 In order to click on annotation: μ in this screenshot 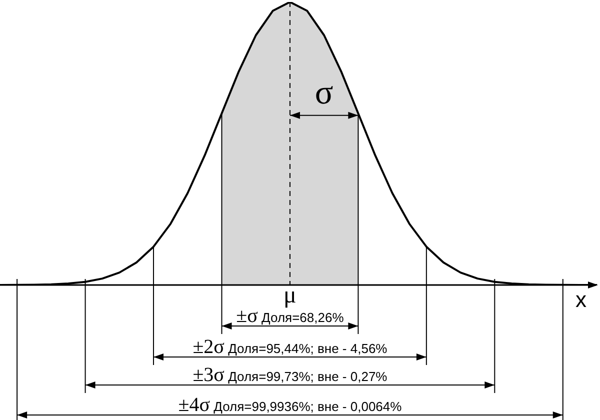, I will do `click(290, 295)`.